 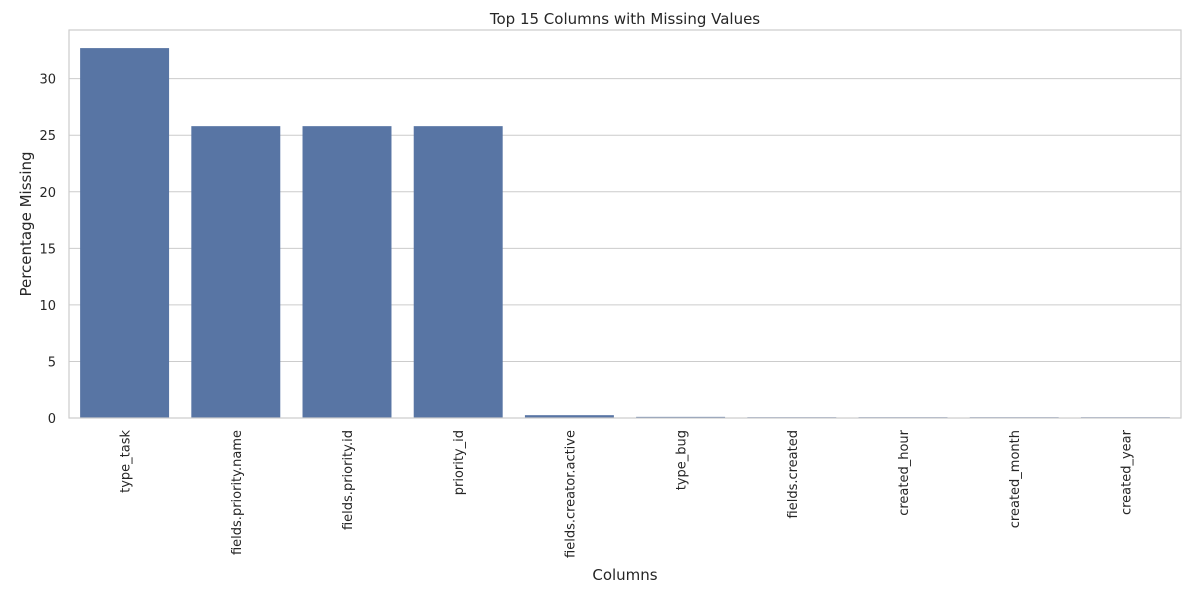 What do you see at coordinates (624, 19) in the screenshot?
I see `chart-title: Top 15 Columns with Missing Values` at bounding box center [624, 19].